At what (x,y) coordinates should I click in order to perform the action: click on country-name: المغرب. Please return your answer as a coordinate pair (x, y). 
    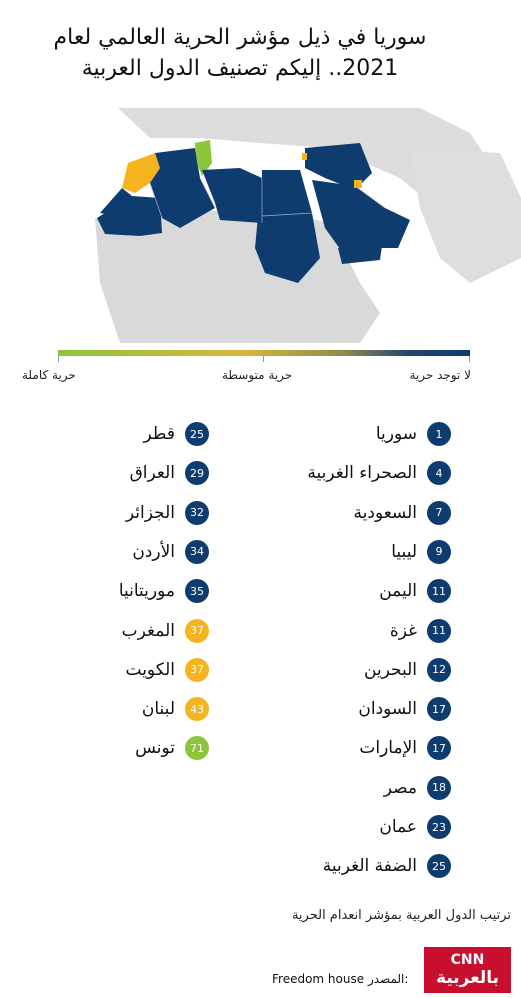
    Looking at the image, I should click on (148, 630).